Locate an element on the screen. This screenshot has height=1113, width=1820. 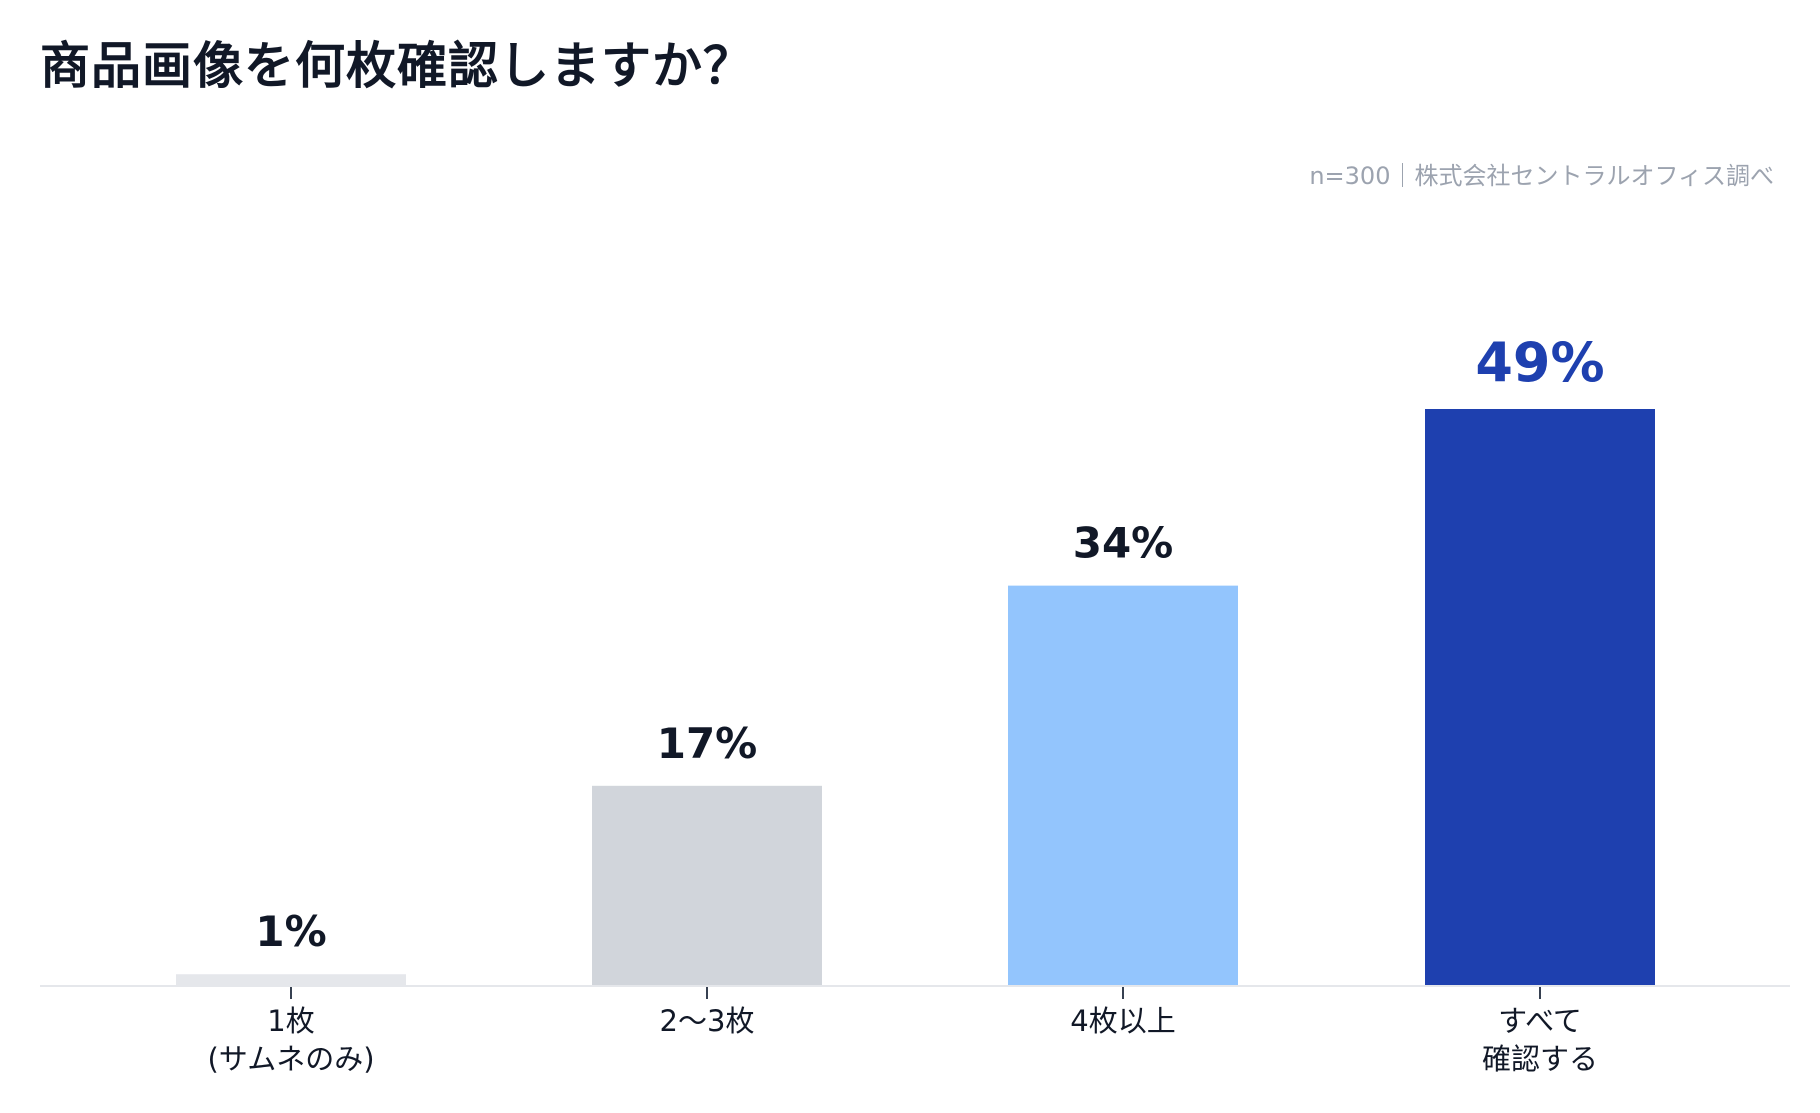
category-label-2: 2〜3枚 is located at coordinates (707, 1021).